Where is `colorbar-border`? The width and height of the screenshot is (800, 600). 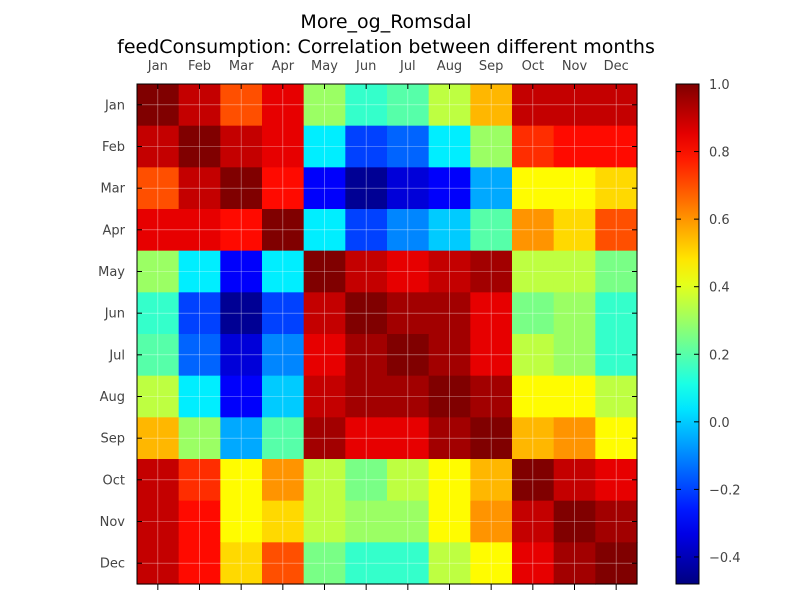
colorbar-border is located at coordinates (687, 334).